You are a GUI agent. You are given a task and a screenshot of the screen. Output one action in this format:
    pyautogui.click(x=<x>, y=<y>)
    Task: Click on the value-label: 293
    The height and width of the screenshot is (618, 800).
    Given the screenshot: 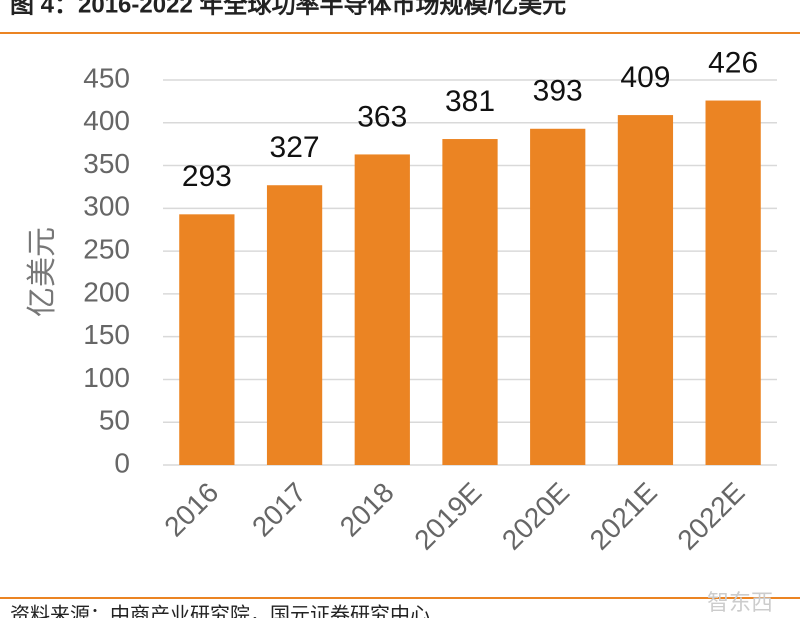 What is the action you would take?
    pyautogui.click(x=207, y=176)
    